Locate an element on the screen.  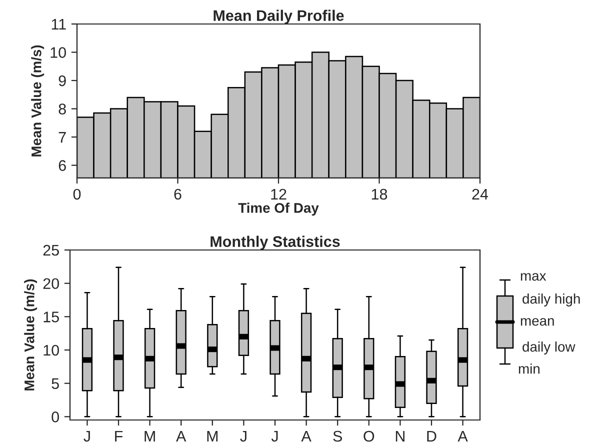
chart-title: Mean Daily Profile is located at coordinates (279, 17).